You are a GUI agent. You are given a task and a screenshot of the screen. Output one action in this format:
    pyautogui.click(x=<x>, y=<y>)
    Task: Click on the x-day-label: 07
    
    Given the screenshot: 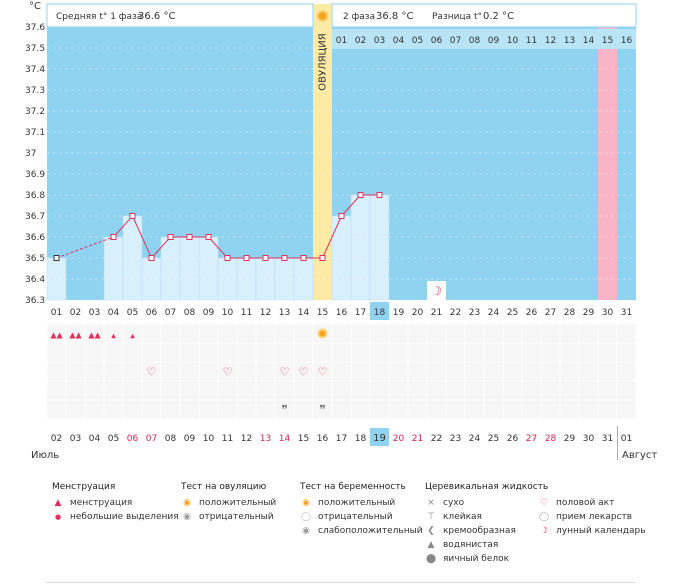 What is the action you would take?
    pyautogui.click(x=170, y=313)
    